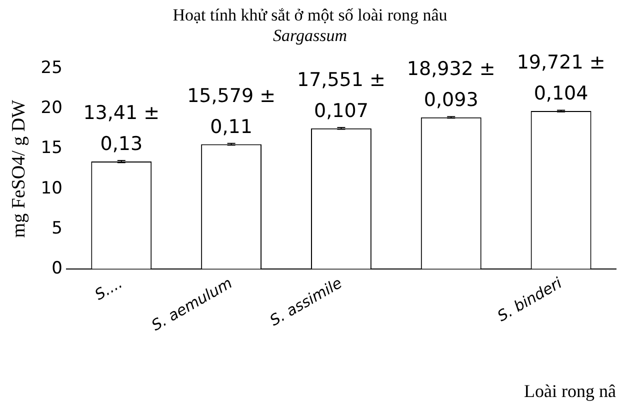 The width and height of the screenshot is (624, 409). Describe the element at coordinates (561, 78) in the screenshot. I see `data-label: 19,721 ± 0,104` at that location.